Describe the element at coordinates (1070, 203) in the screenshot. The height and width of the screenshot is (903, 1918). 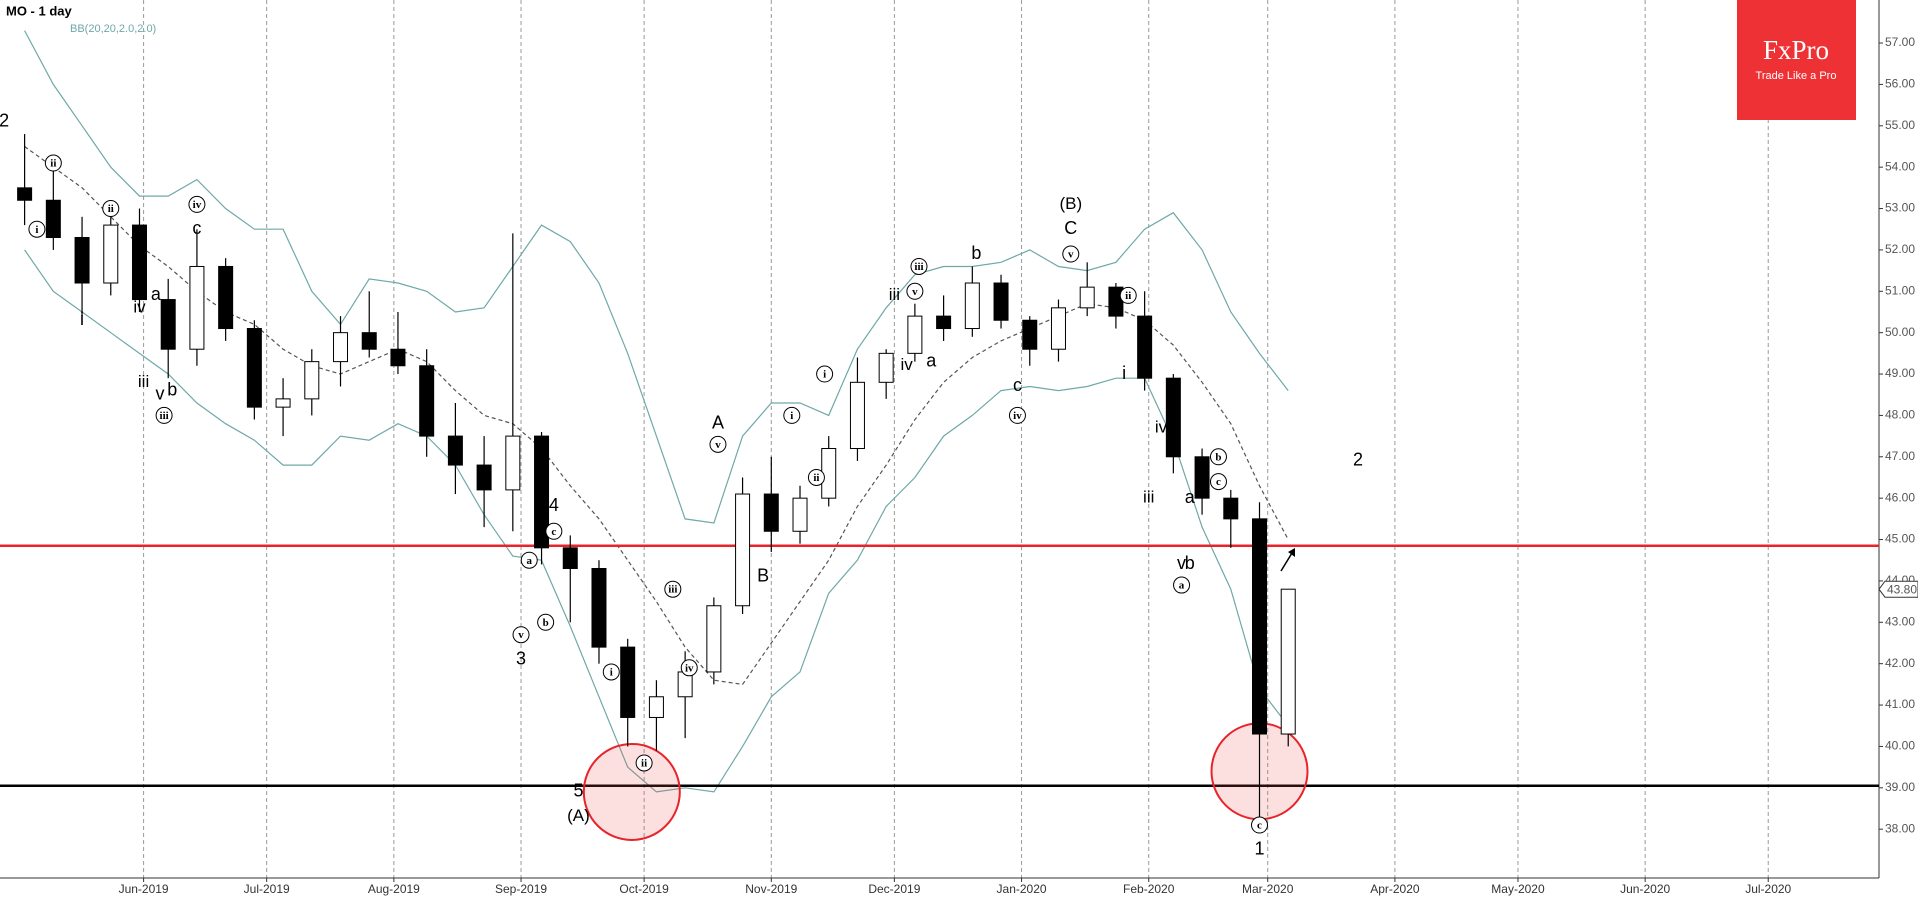
I see `wave-label: (B)` at that location.